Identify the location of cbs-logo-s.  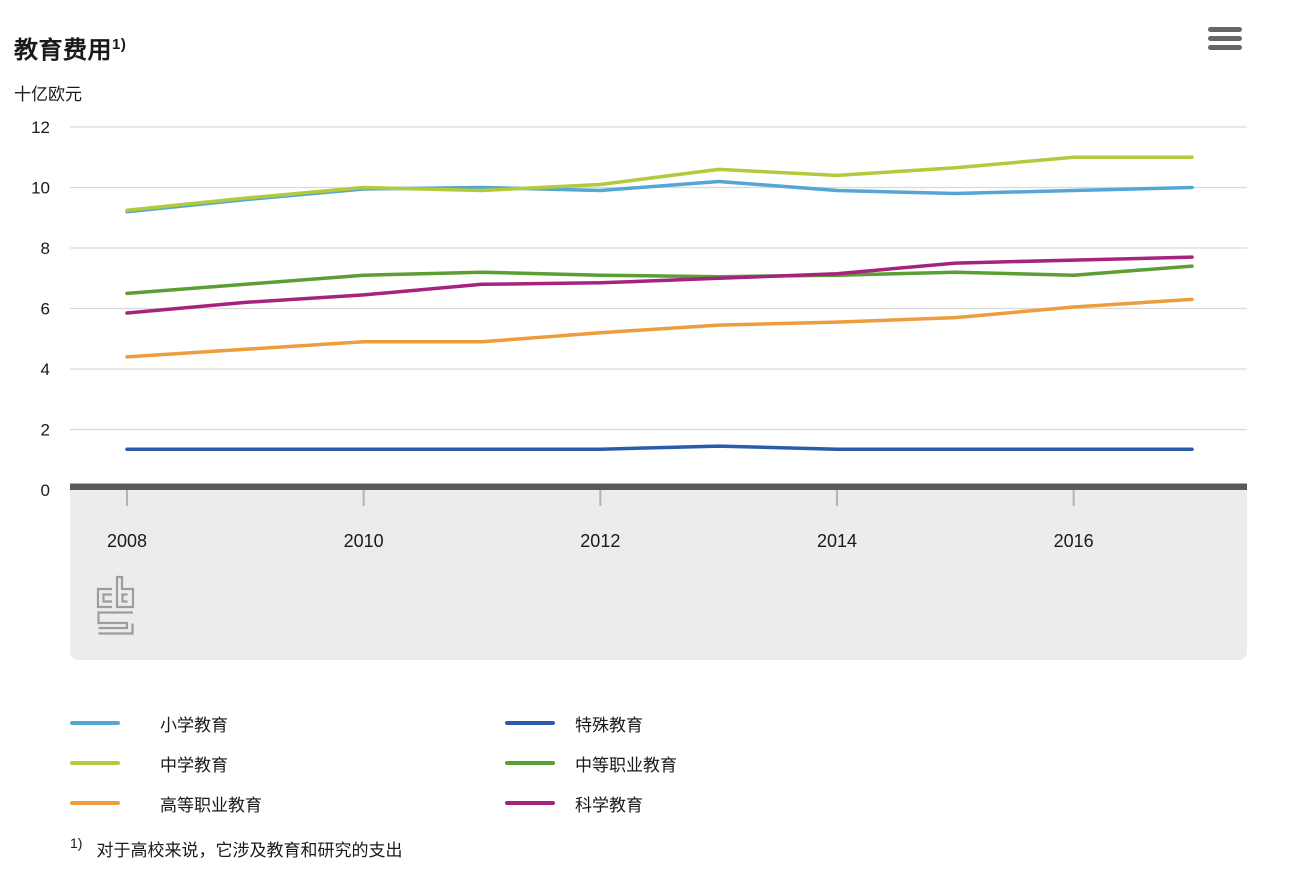
(115, 623).